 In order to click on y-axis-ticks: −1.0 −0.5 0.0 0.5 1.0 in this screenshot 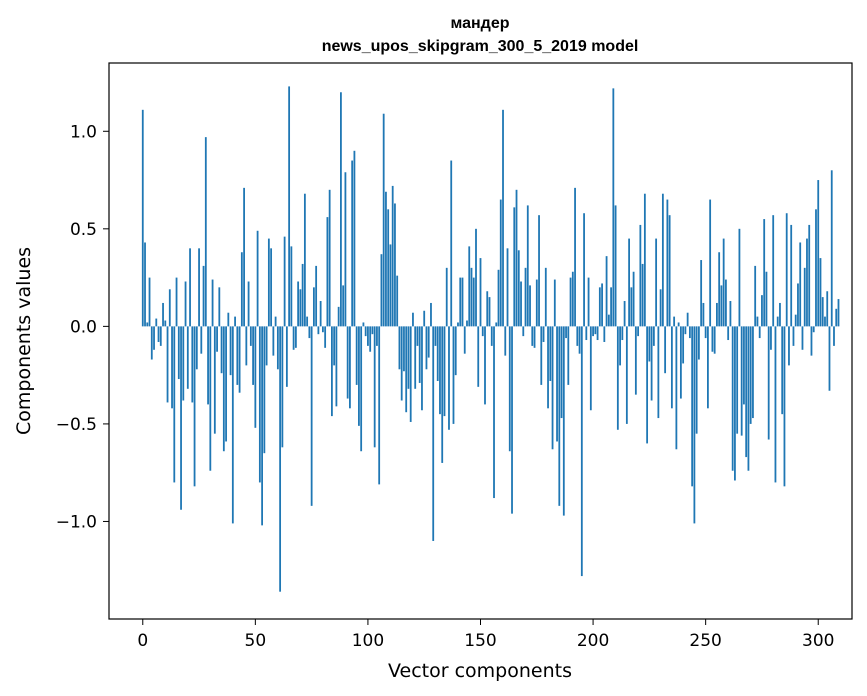, I will do `click(82, 327)`.